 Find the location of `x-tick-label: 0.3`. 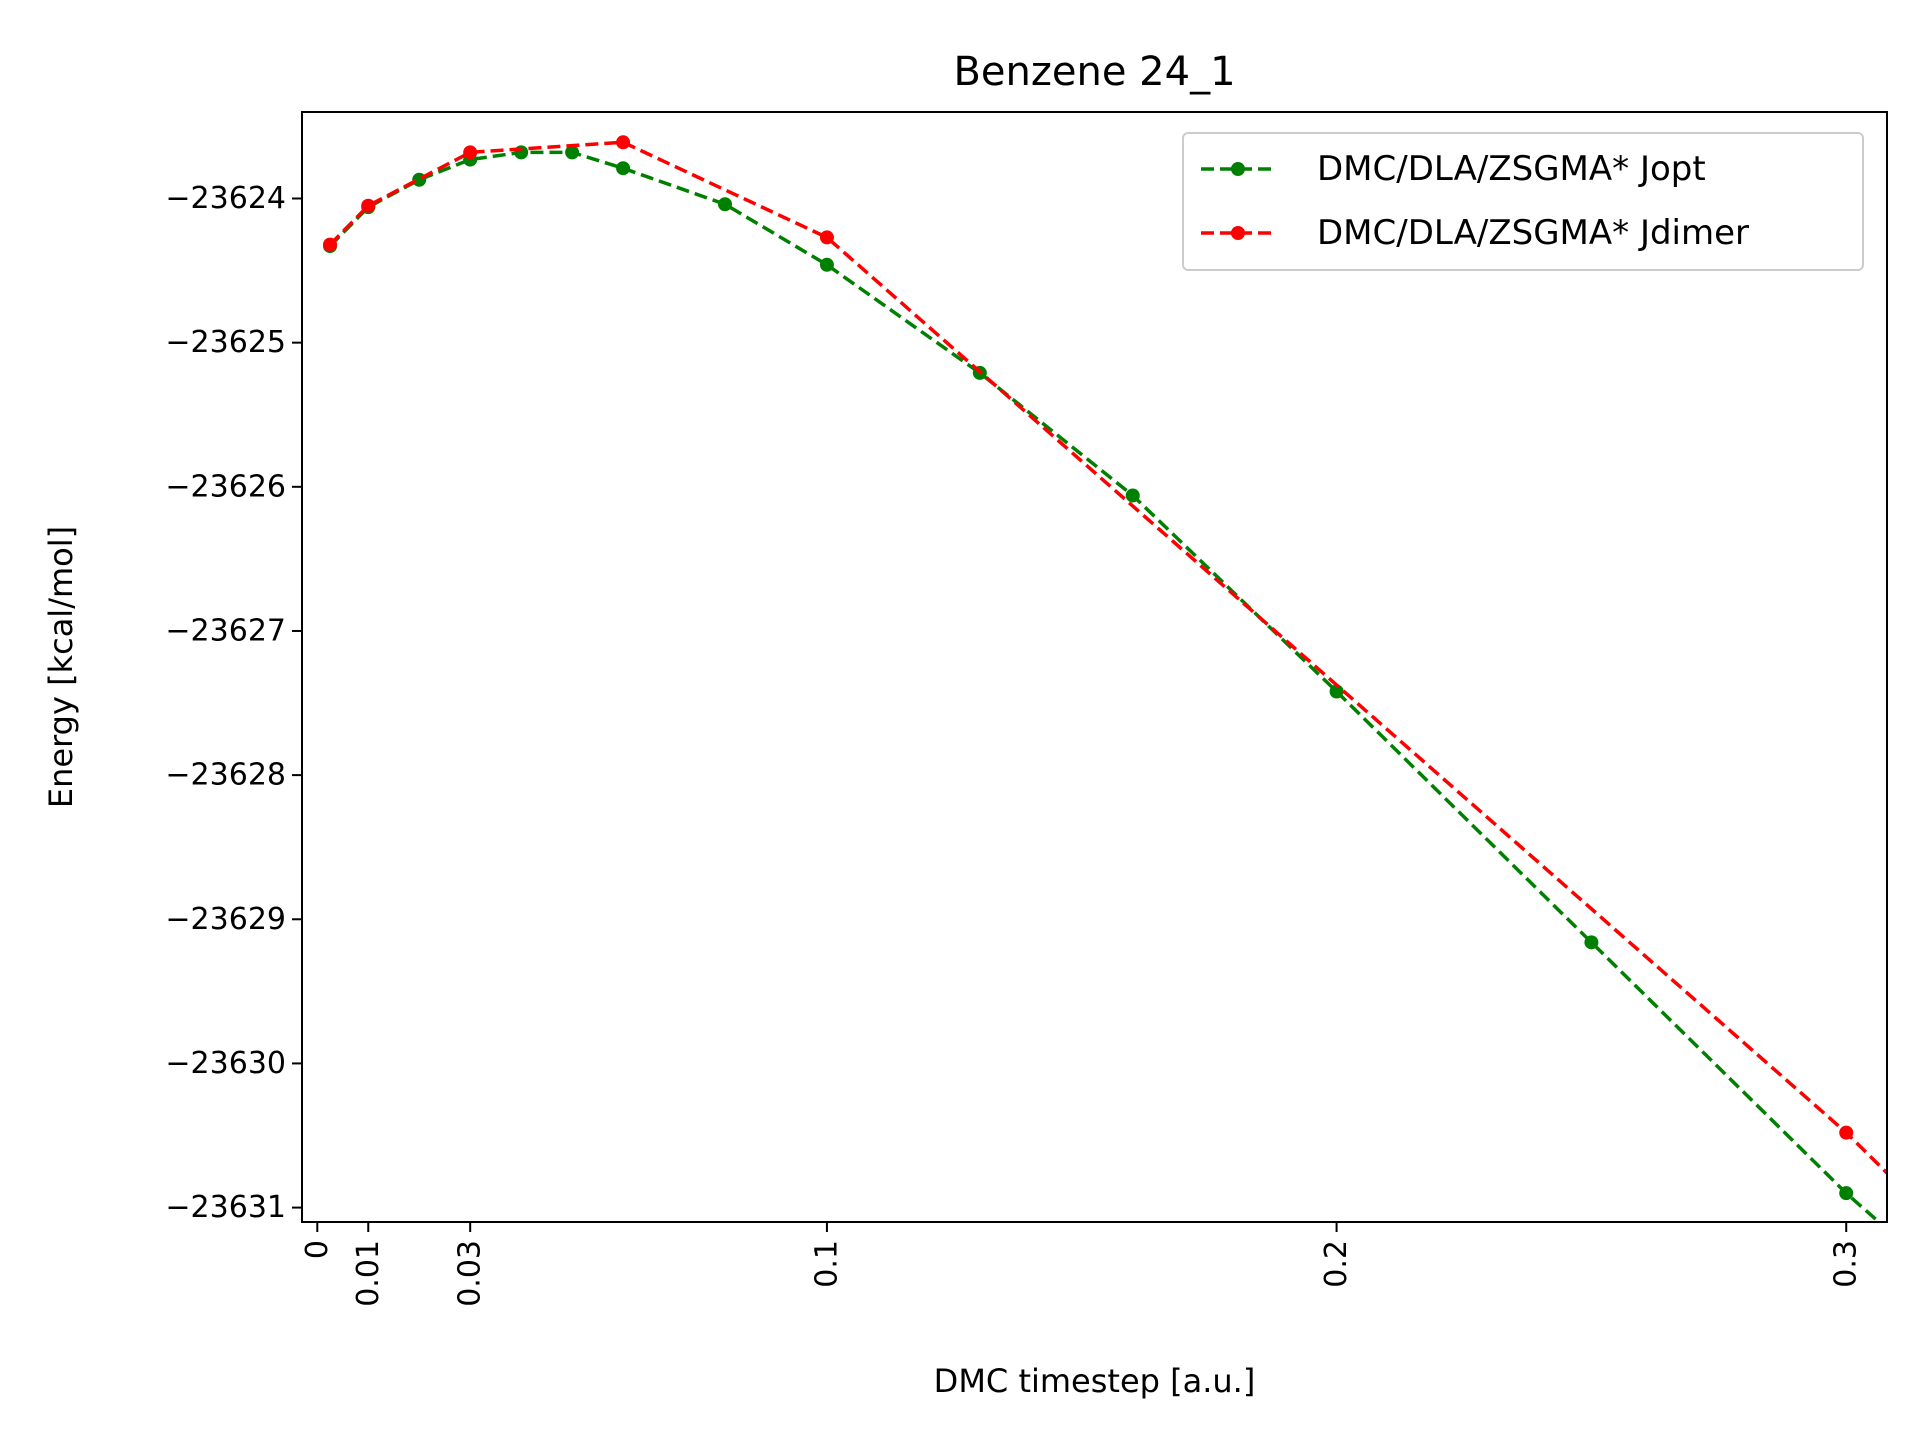

x-tick-label: 0.3 is located at coordinates (1846, 1264).